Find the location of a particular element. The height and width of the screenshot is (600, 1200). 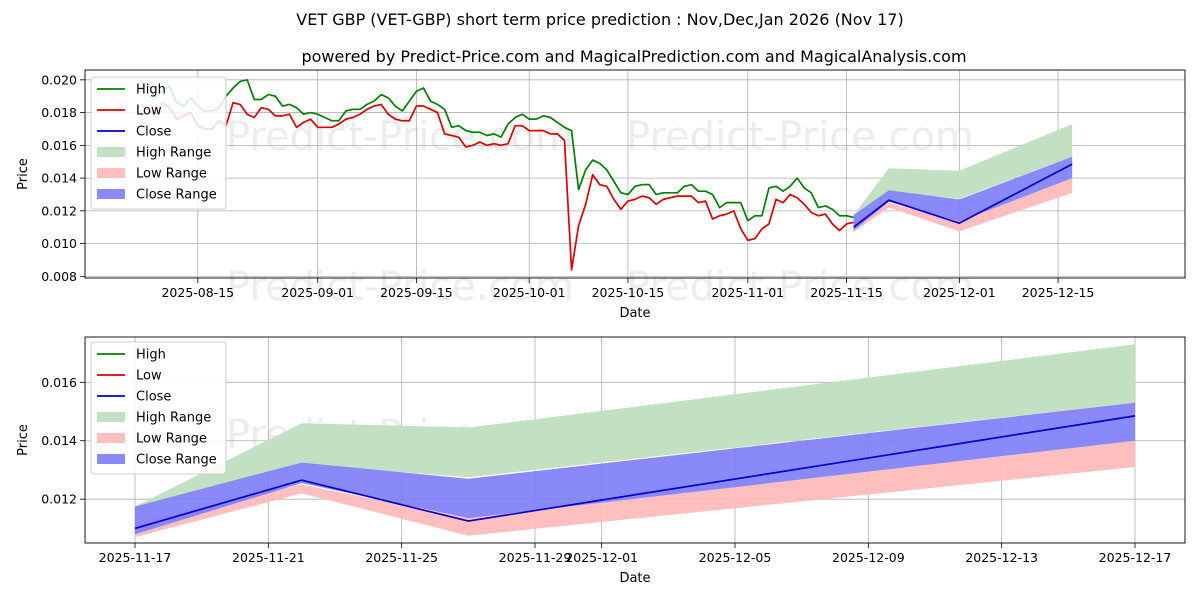

close-range-band is located at coordinates (963, 193).